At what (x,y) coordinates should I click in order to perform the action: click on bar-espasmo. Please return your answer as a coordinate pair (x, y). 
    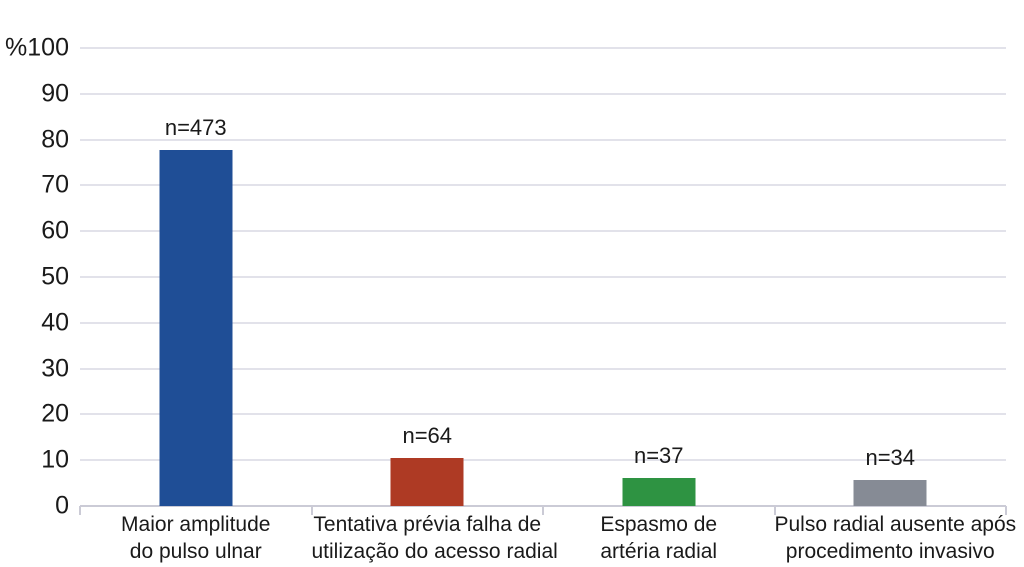
    Looking at the image, I should click on (659, 492).